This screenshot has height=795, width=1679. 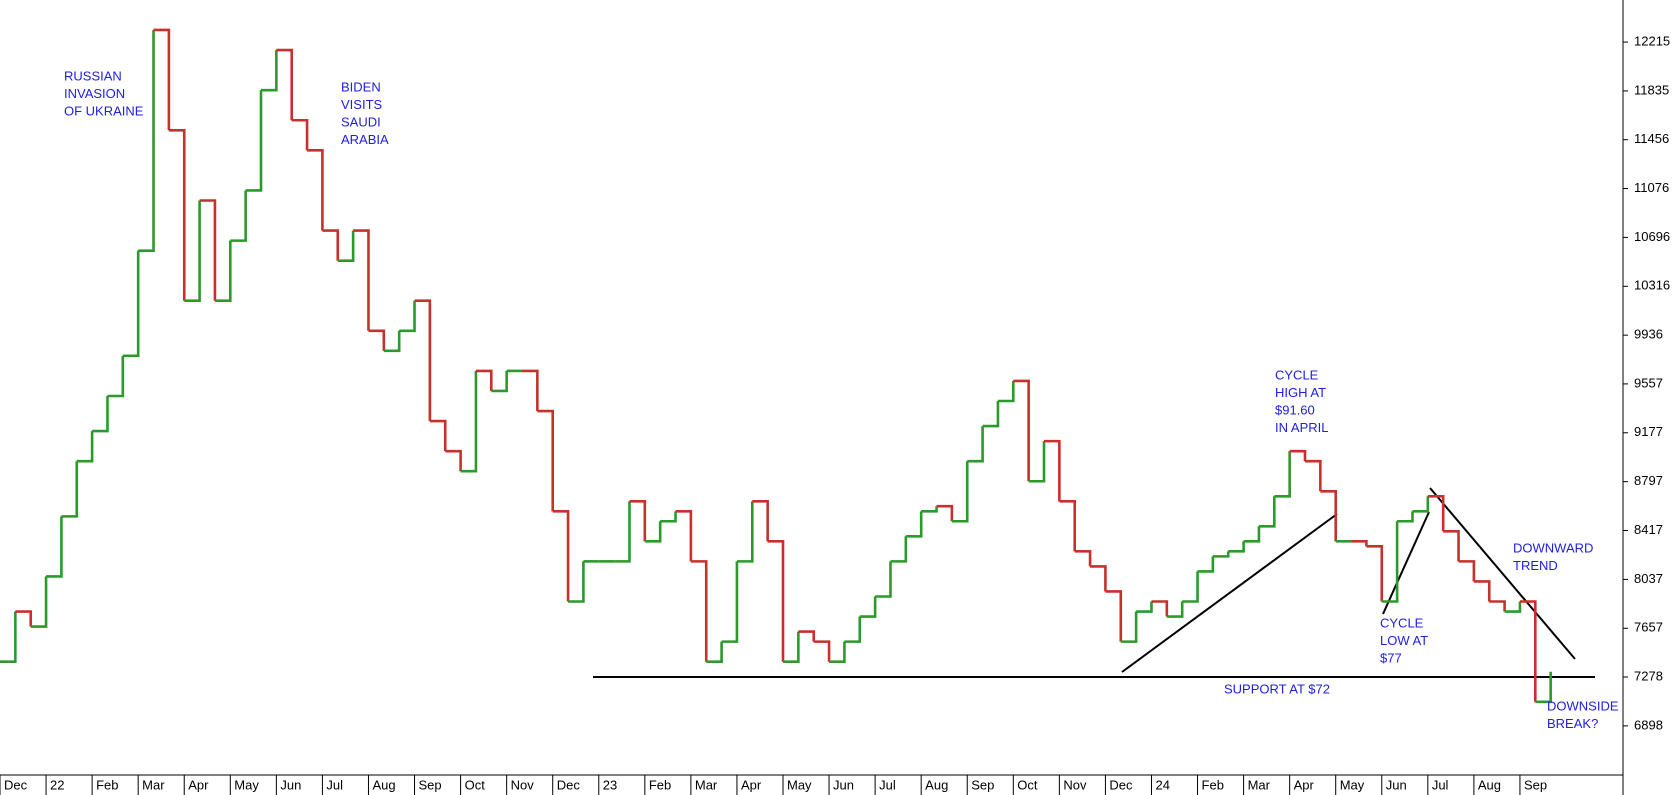 What do you see at coordinates (198, 784) in the screenshot?
I see `x-tick-label: Apr` at bounding box center [198, 784].